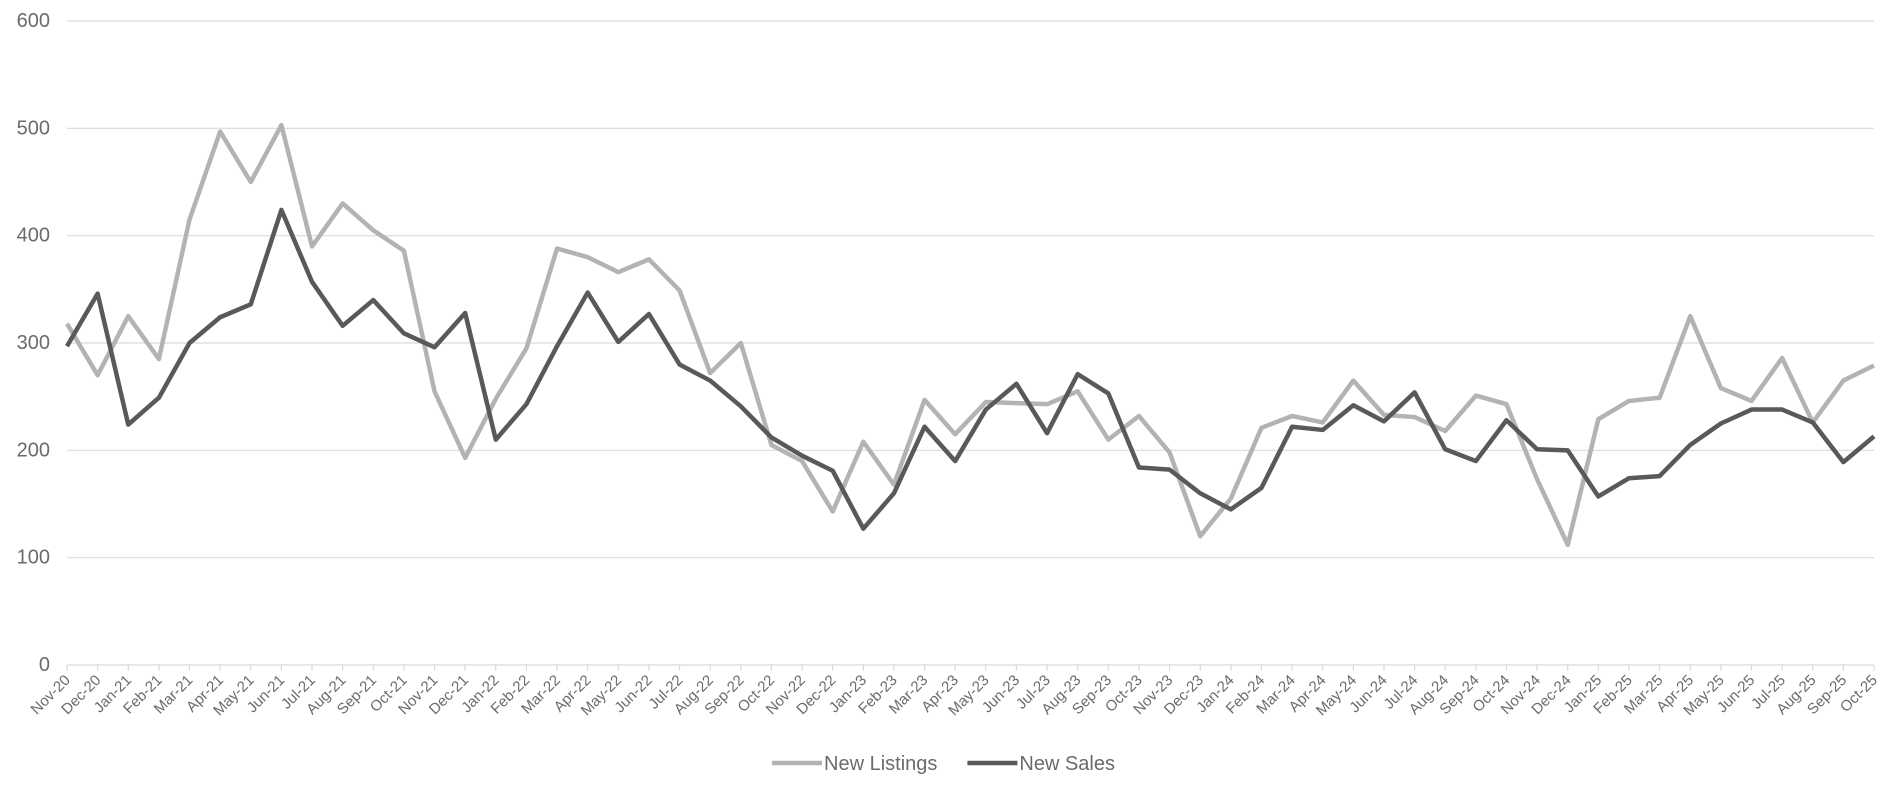  Describe the element at coordinates (33, 343) in the screenshot. I see `y-tick-label: 300` at that location.